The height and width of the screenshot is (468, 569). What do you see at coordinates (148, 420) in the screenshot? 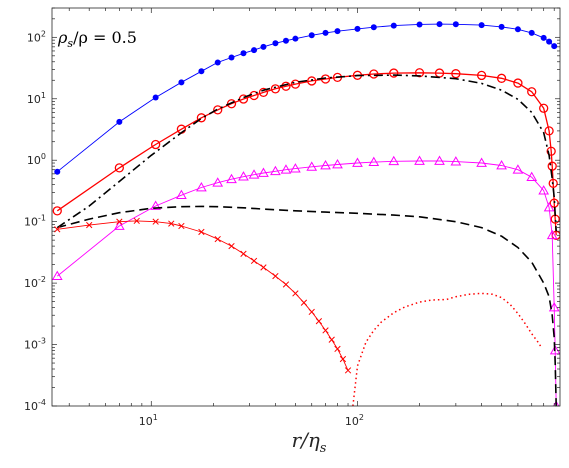
I see `x-tick-label: 10¹` at bounding box center [148, 420].